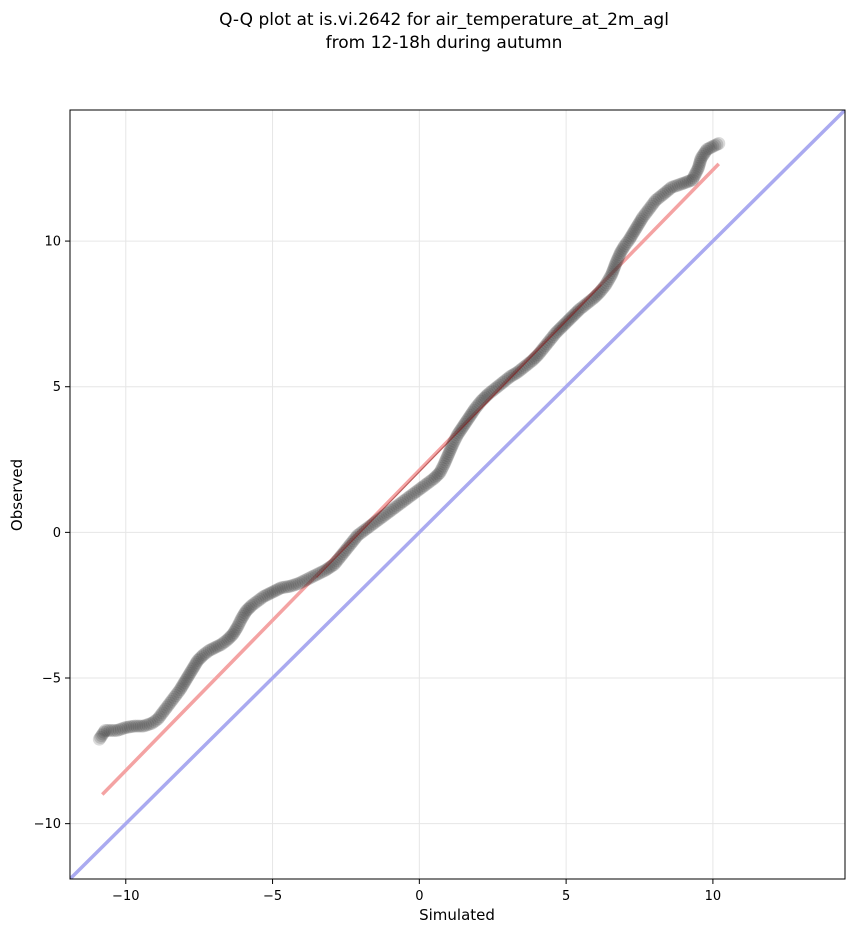 Image resolution: width=854 pixels, height=934 pixels. I want to click on y-axis-ticks: −10 −5 0 5 10, so click(52, 533).